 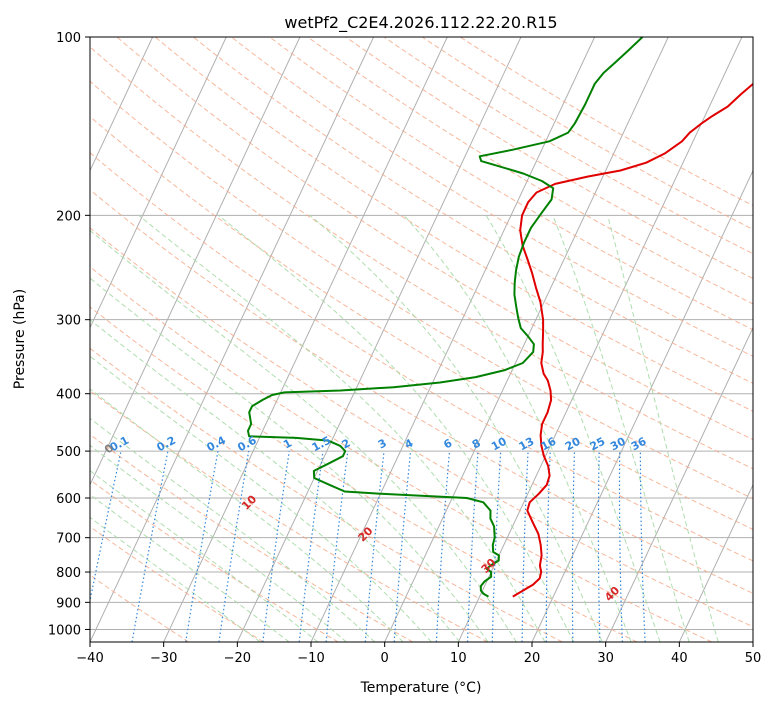 I want to click on x-tick-label: 10, so click(x=458, y=658).